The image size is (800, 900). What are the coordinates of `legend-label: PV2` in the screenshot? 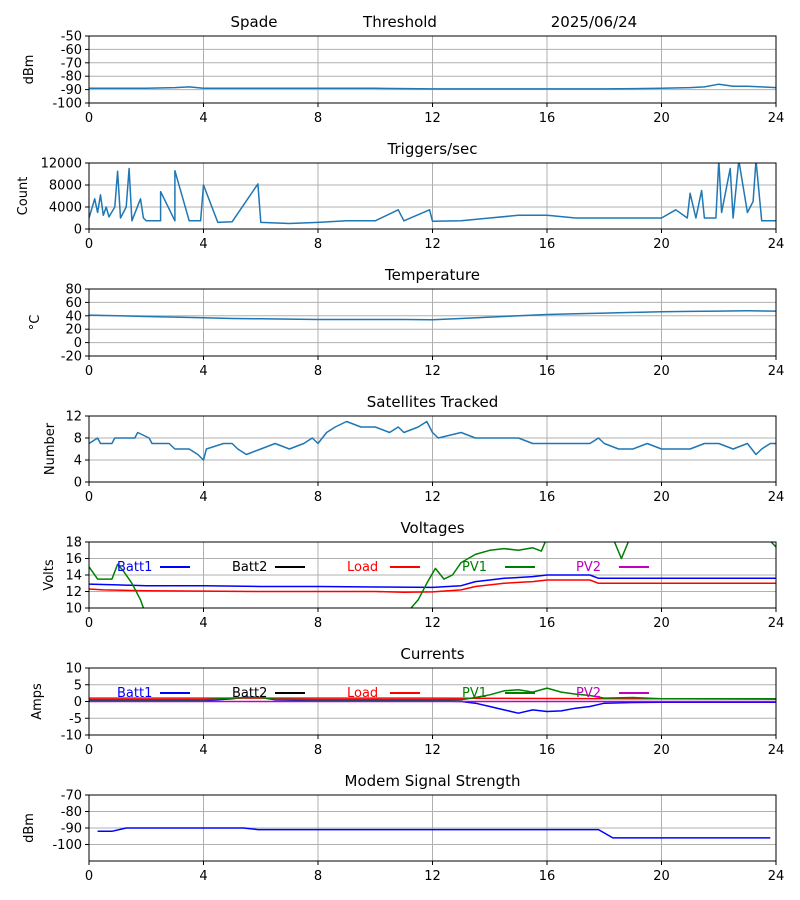 It's located at (588, 567).